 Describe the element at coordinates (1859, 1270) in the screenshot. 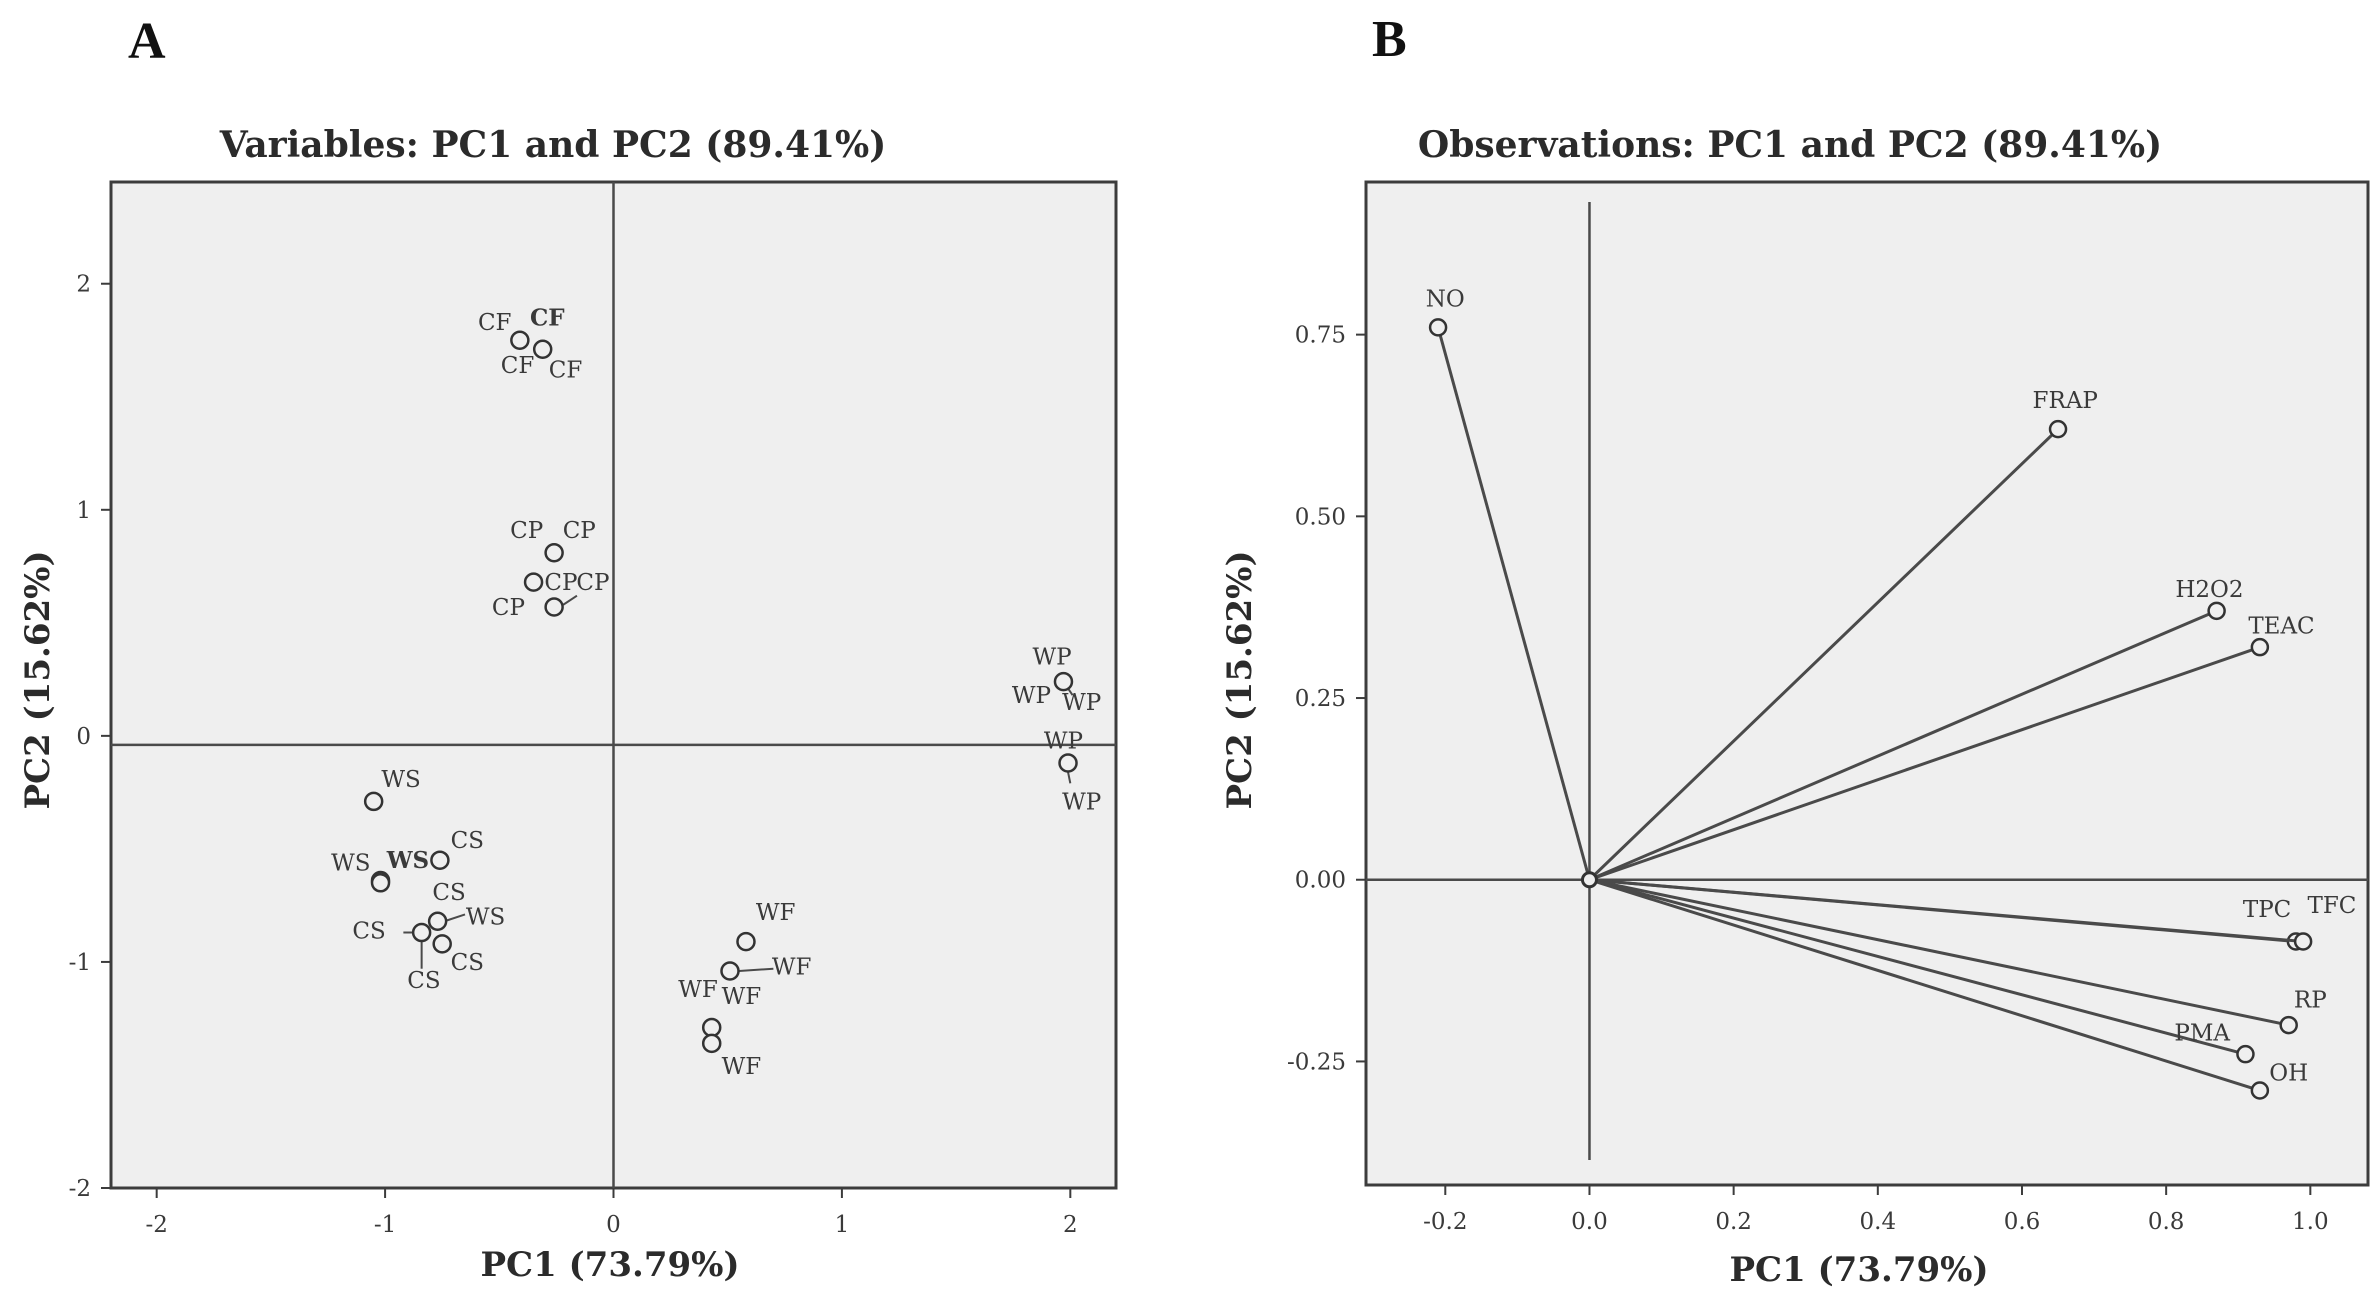

I see `chart-b-x-axis-title: PC1 (73.79%)` at that location.